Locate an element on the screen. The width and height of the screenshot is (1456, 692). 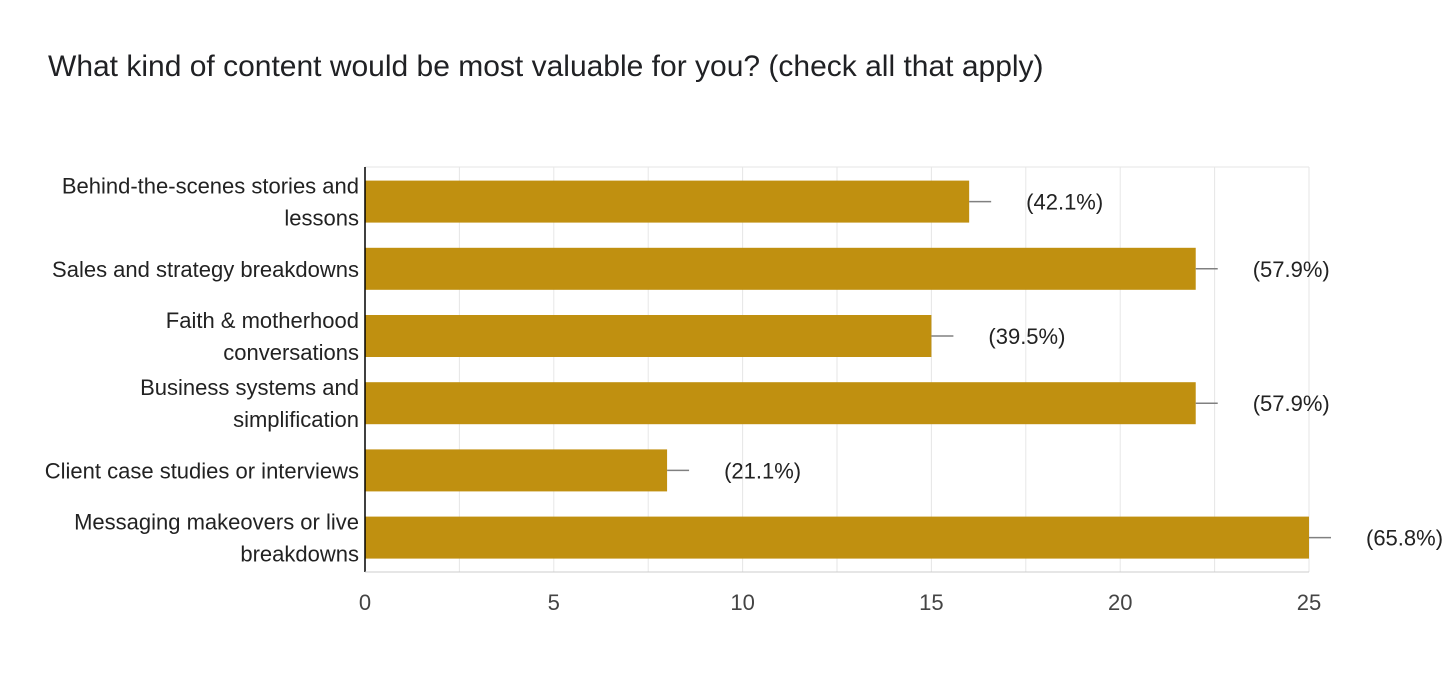
percent-label: (65.8%) is located at coordinates (1404, 538).